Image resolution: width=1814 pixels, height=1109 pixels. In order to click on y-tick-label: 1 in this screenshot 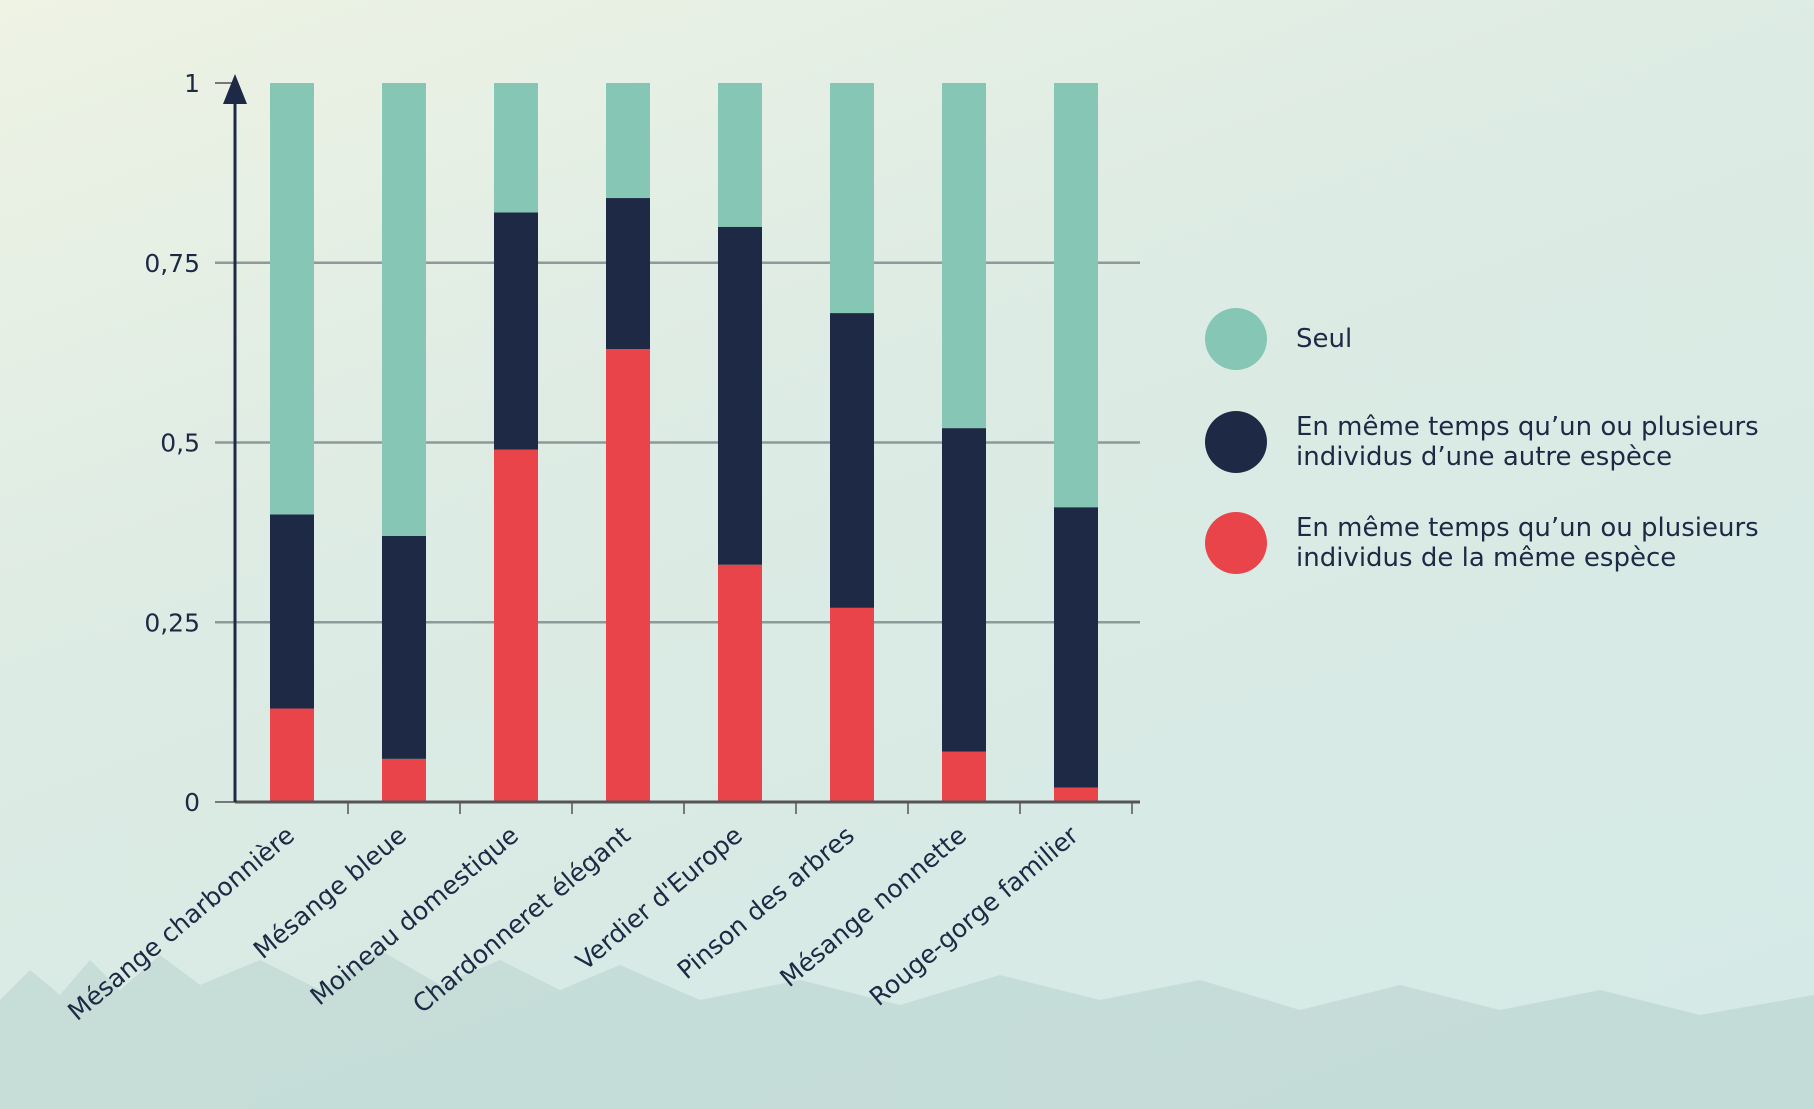, I will do `click(192, 83)`.